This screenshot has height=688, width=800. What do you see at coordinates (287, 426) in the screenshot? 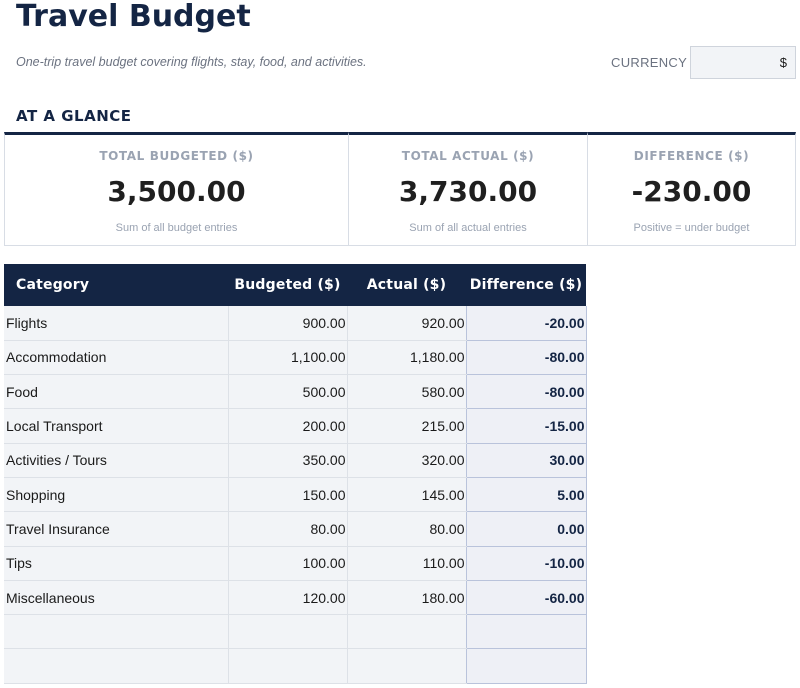
I see `budgeted-cell: 200.00` at bounding box center [287, 426].